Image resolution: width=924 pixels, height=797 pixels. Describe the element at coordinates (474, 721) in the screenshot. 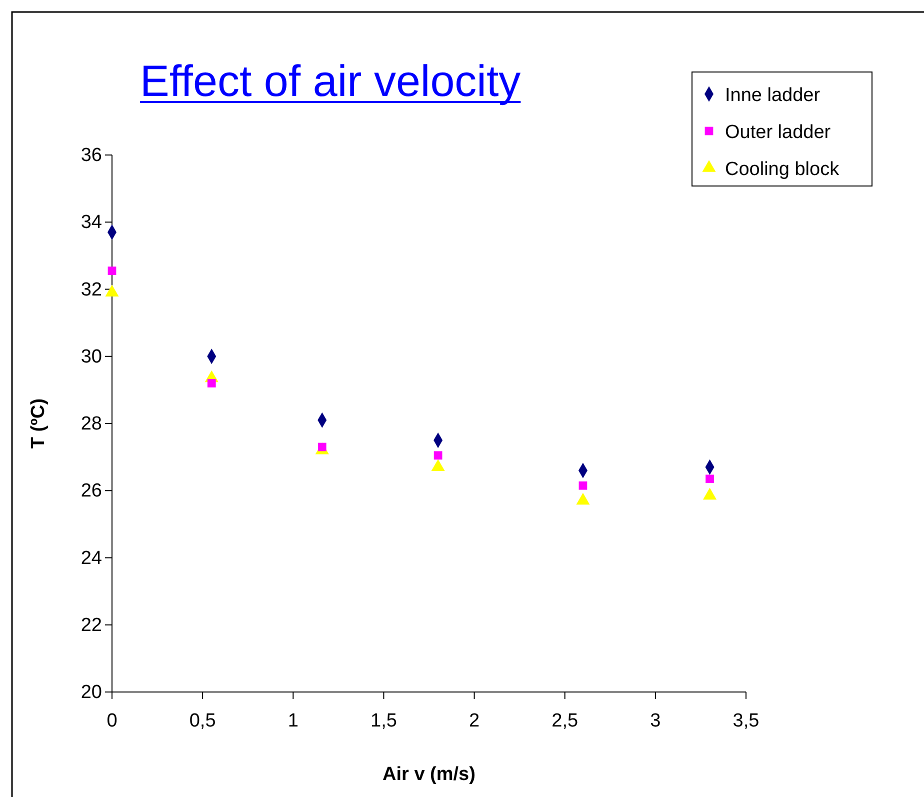

I see `x-tick-label: 2` at that location.